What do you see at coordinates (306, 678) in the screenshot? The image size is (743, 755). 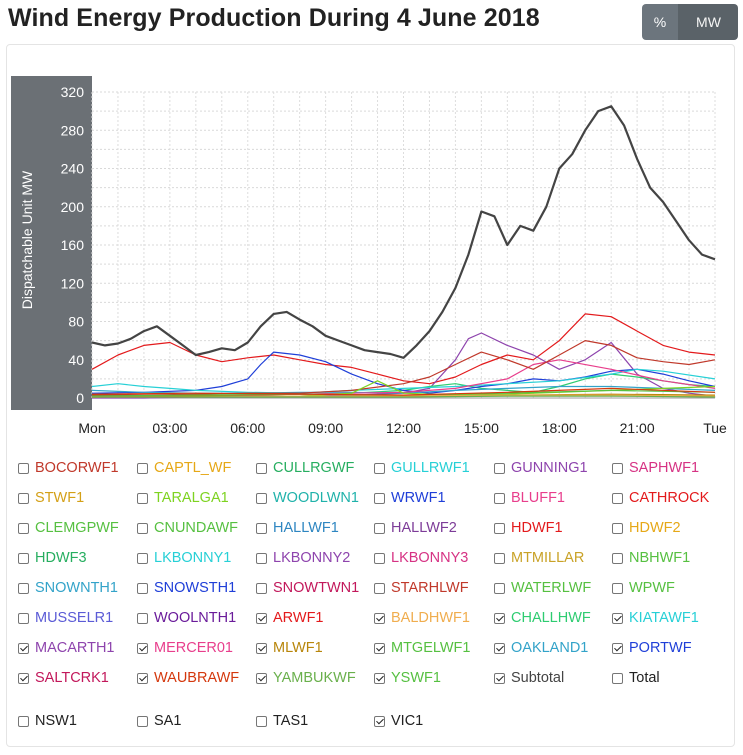 I see `legend-item-yambukwf: YAMBUKWF` at bounding box center [306, 678].